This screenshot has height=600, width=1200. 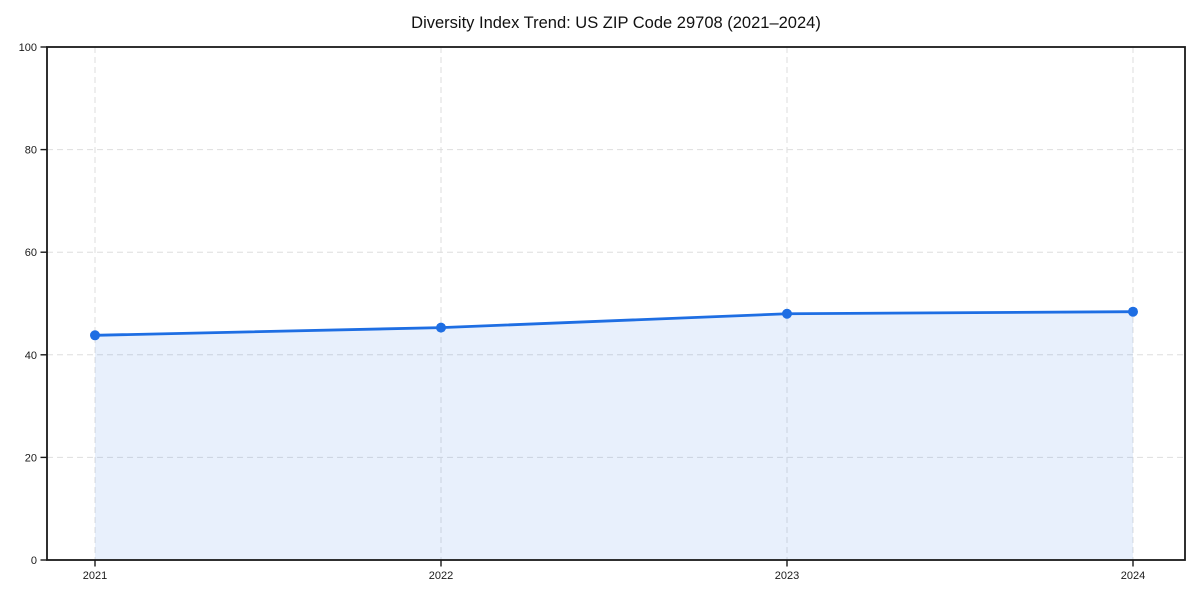 I want to click on y-tick-label: 60, so click(x=31, y=253).